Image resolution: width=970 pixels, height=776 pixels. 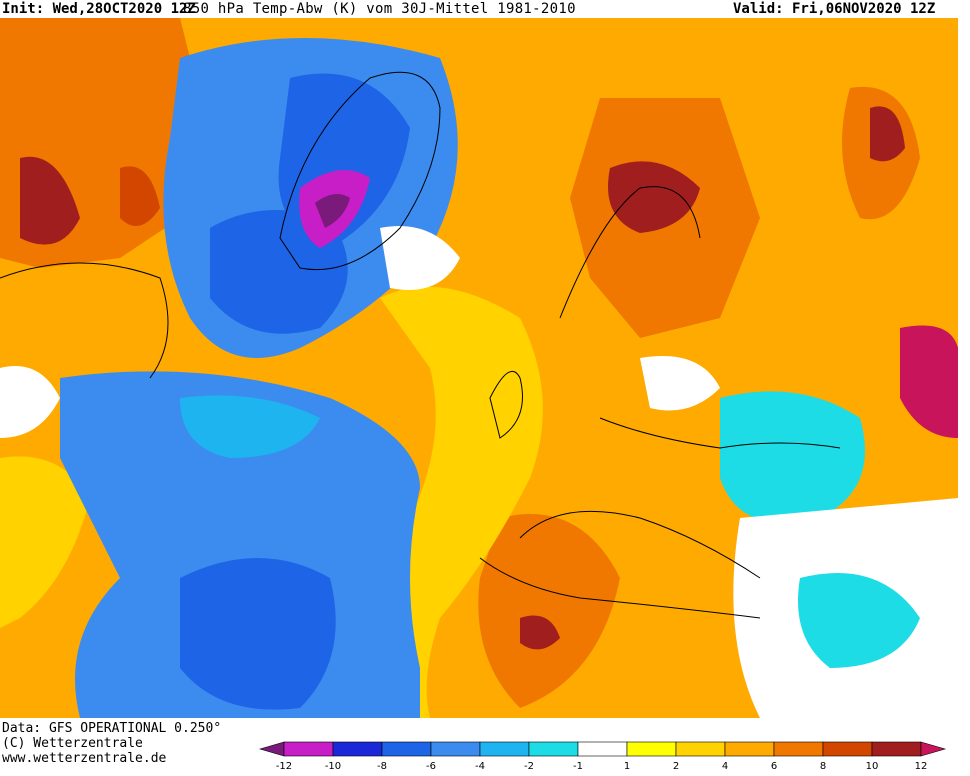 I want to click on legend-tick-label: -2, so click(x=529, y=766).